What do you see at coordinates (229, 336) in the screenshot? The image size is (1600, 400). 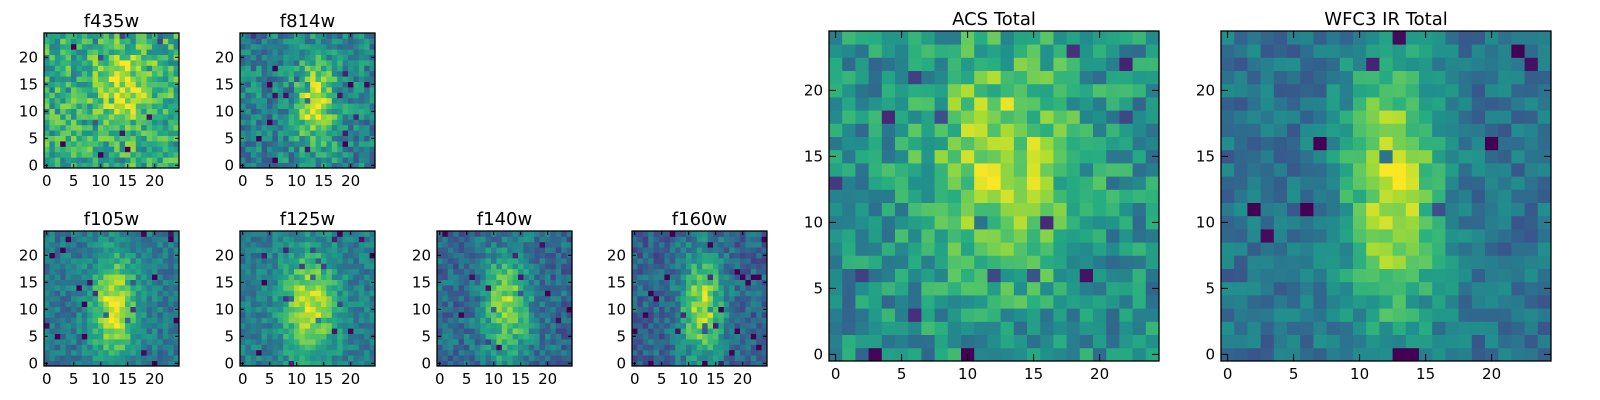 I see `y-tick-label: 5` at bounding box center [229, 336].